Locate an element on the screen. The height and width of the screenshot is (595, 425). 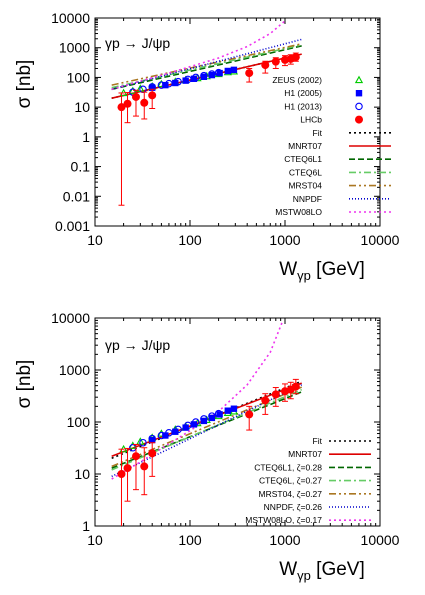
legend-label: CTEQ6L, ζ=0.27 is located at coordinates (290, 481).